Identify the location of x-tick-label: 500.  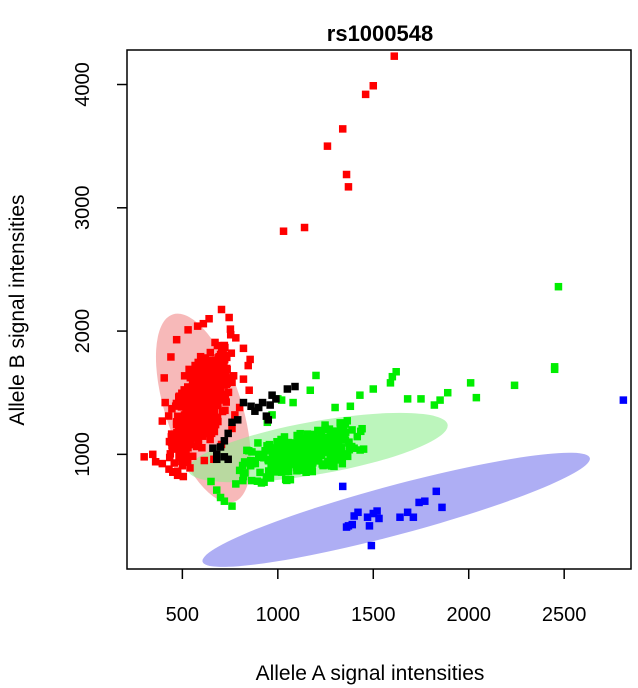
(182, 615).